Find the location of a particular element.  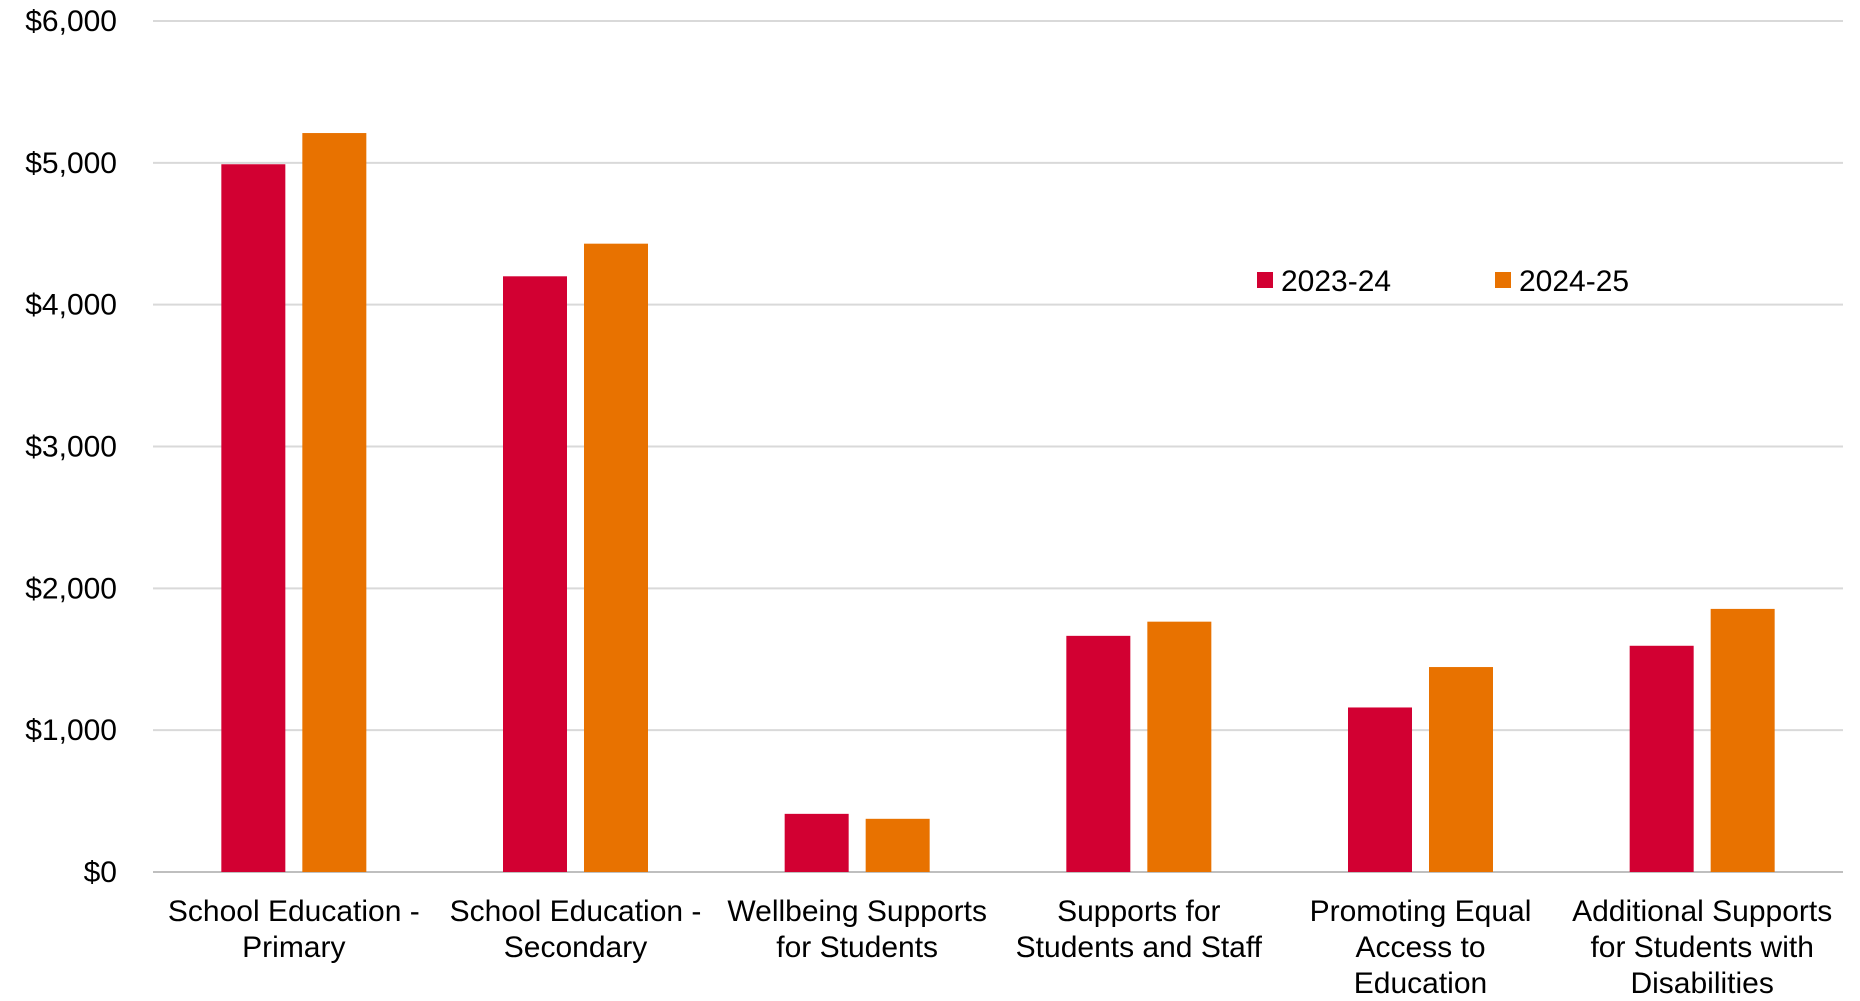

category-label: Promoting Equal is located at coordinates (1421, 911).